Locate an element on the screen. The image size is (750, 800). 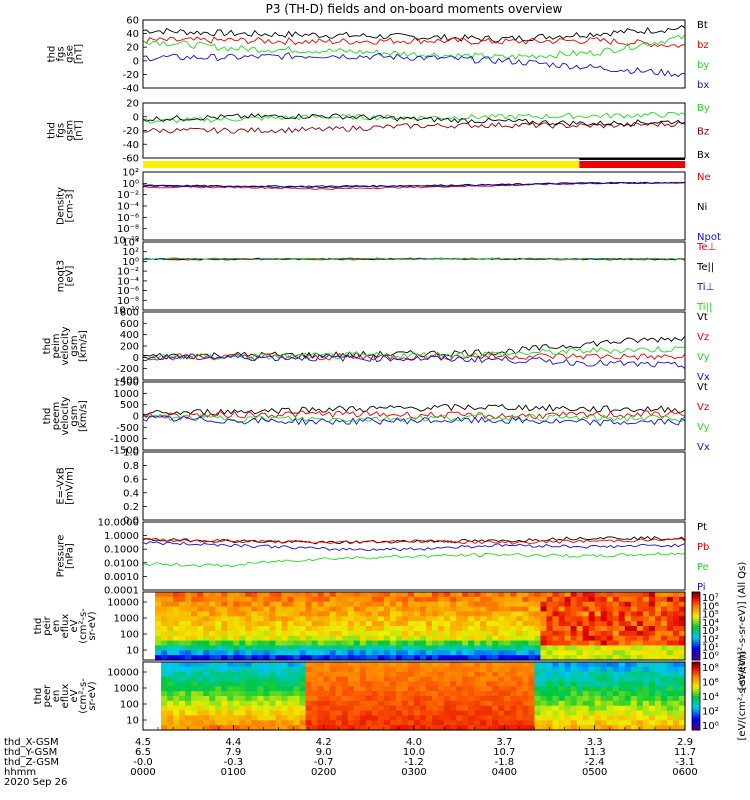
legend-entry: Ti⊥ is located at coordinates (705, 287).